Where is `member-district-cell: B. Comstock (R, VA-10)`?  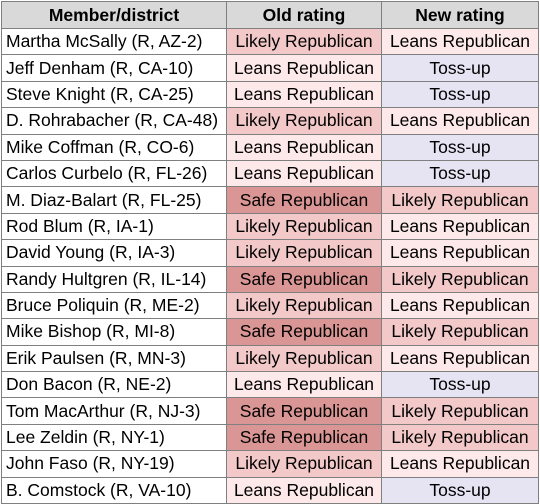 member-district-cell: B. Comstock (R, VA-10) is located at coordinates (114, 490).